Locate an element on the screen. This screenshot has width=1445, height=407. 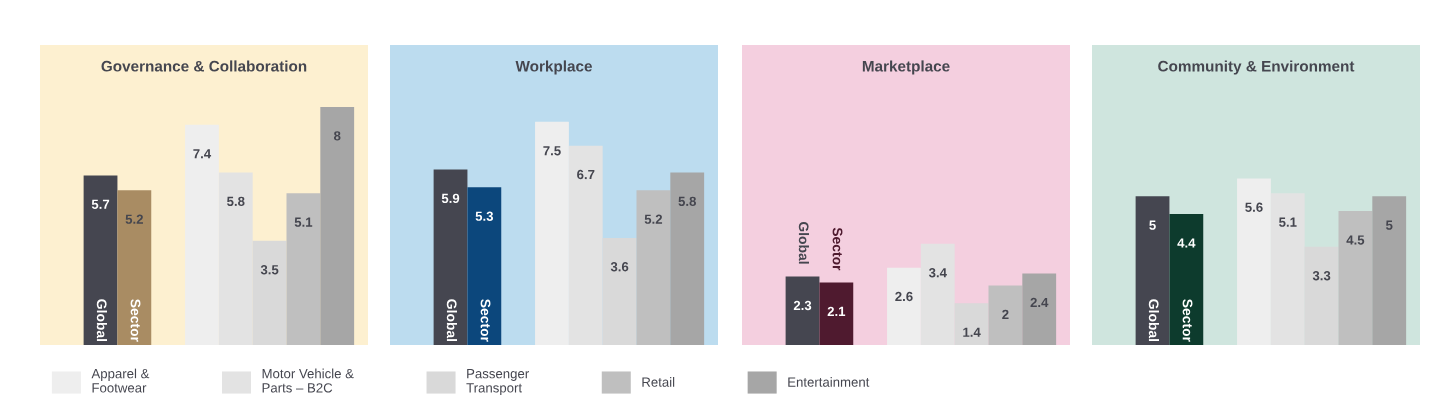
data-label: 2.4 is located at coordinates (1039, 302).